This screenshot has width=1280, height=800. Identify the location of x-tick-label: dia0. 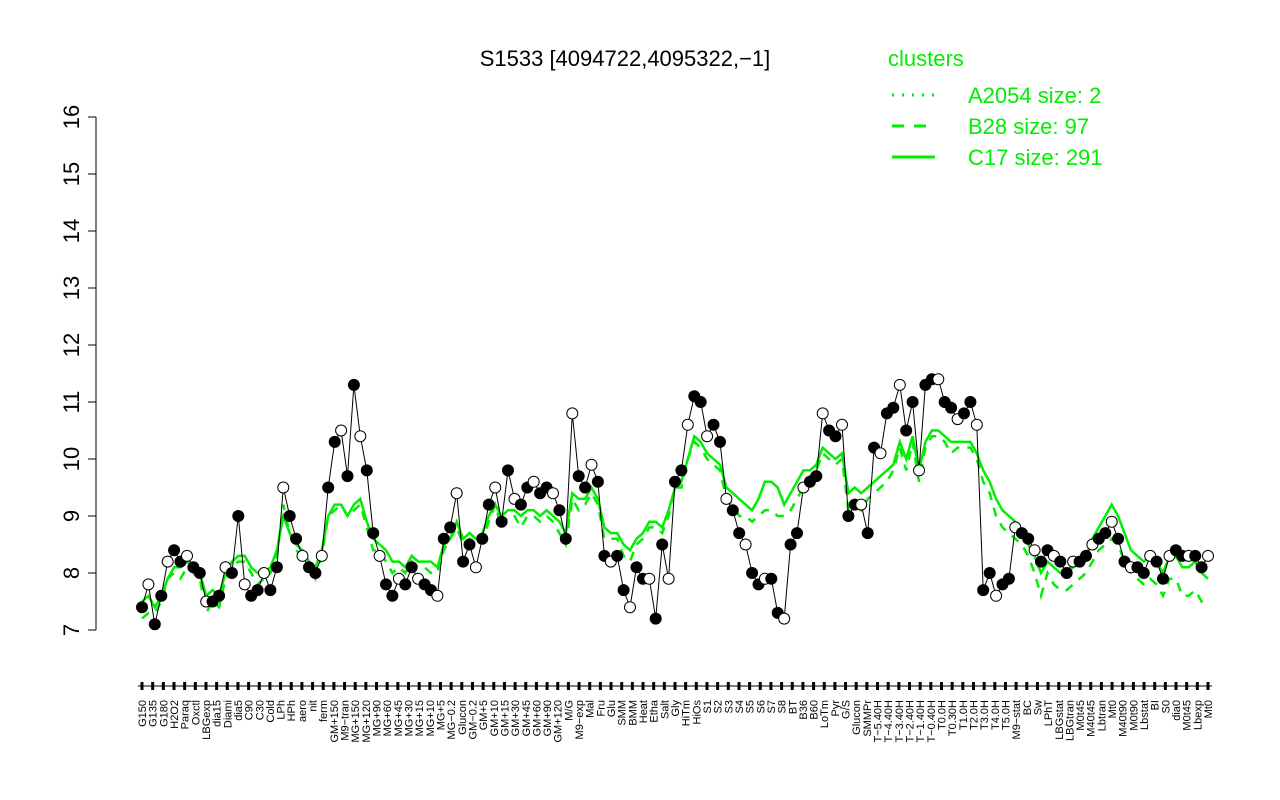
(1177, 710).